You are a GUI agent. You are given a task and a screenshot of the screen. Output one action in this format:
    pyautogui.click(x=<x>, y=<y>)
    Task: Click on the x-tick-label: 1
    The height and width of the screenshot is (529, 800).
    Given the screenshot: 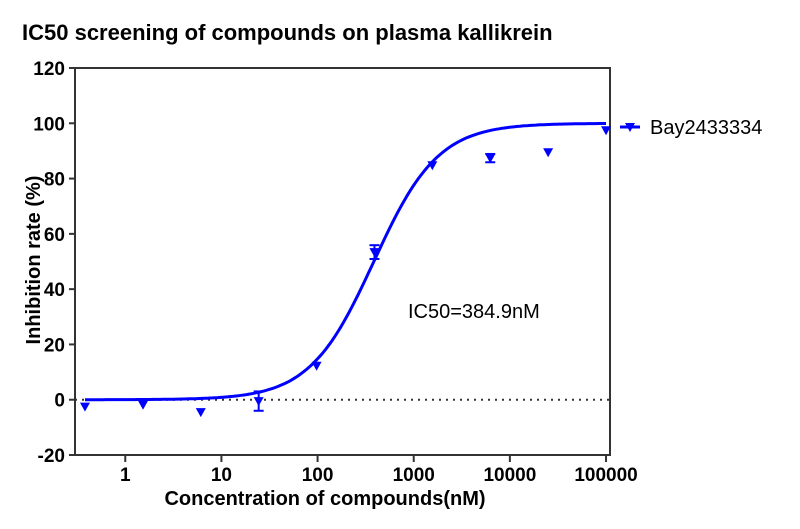 What is the action you would take?
    pyautogui.click(x=125, y=475)
    